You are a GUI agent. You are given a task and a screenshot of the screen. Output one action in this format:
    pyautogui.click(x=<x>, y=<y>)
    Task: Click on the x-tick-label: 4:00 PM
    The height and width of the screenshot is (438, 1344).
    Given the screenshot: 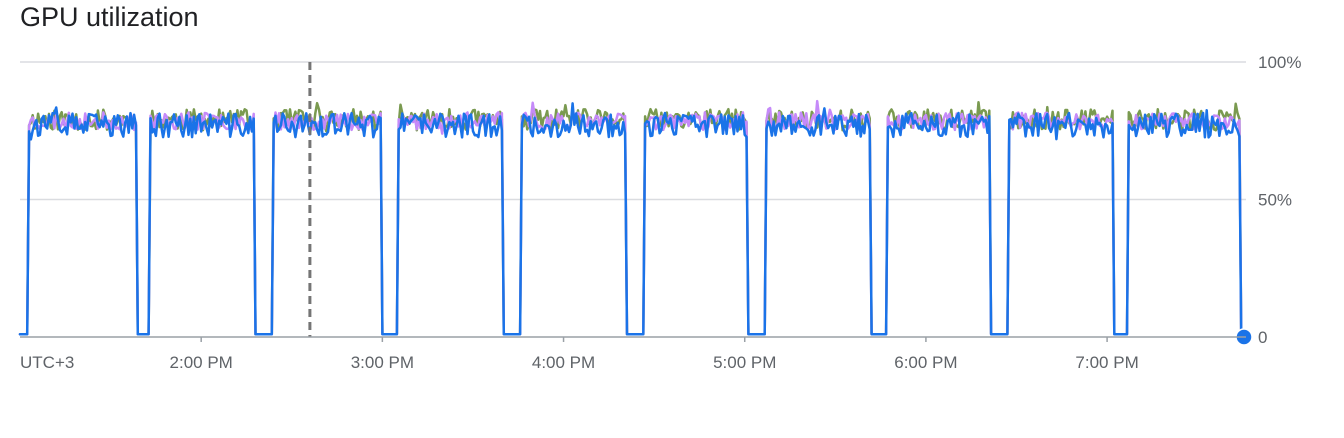 What is the action you would take?
    pyautogui.click(x=563, y=362)
    